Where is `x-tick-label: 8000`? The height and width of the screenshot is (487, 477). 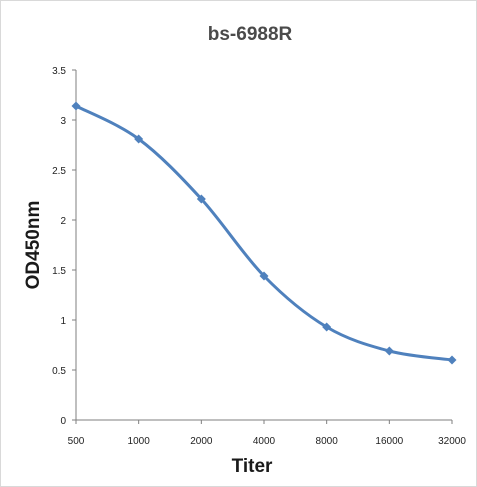 x-tick-label: 8000 is located at coordinates (327, 441).